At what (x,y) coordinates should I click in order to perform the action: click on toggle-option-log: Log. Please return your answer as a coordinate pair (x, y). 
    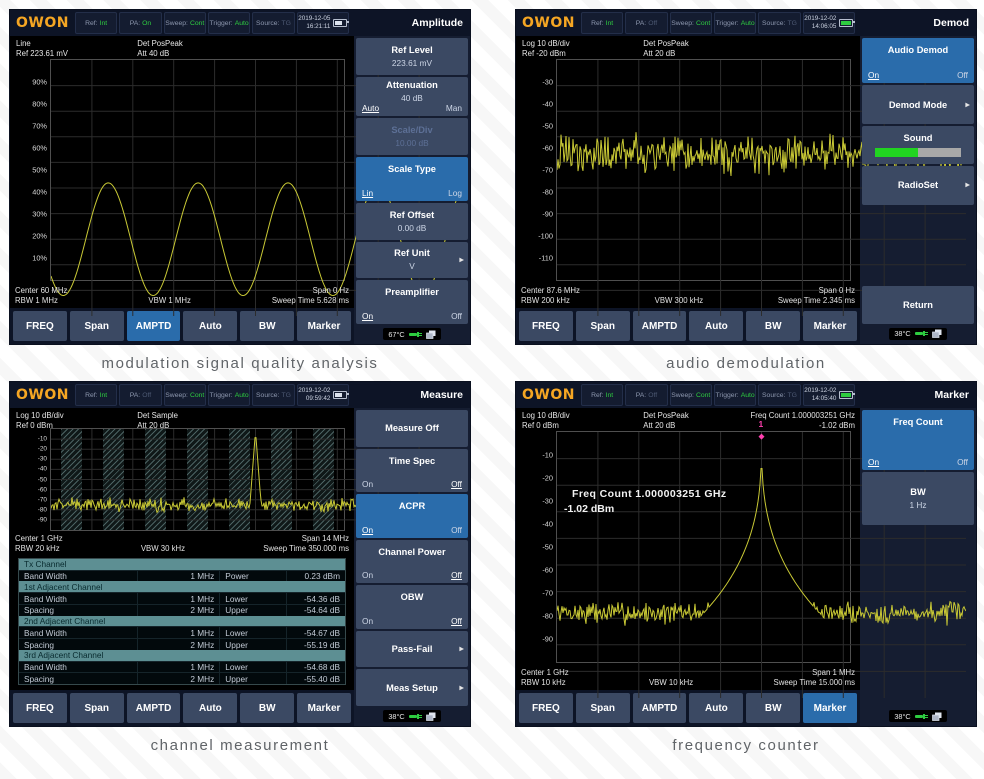
    Looking at the image, I should click on (455, 192).